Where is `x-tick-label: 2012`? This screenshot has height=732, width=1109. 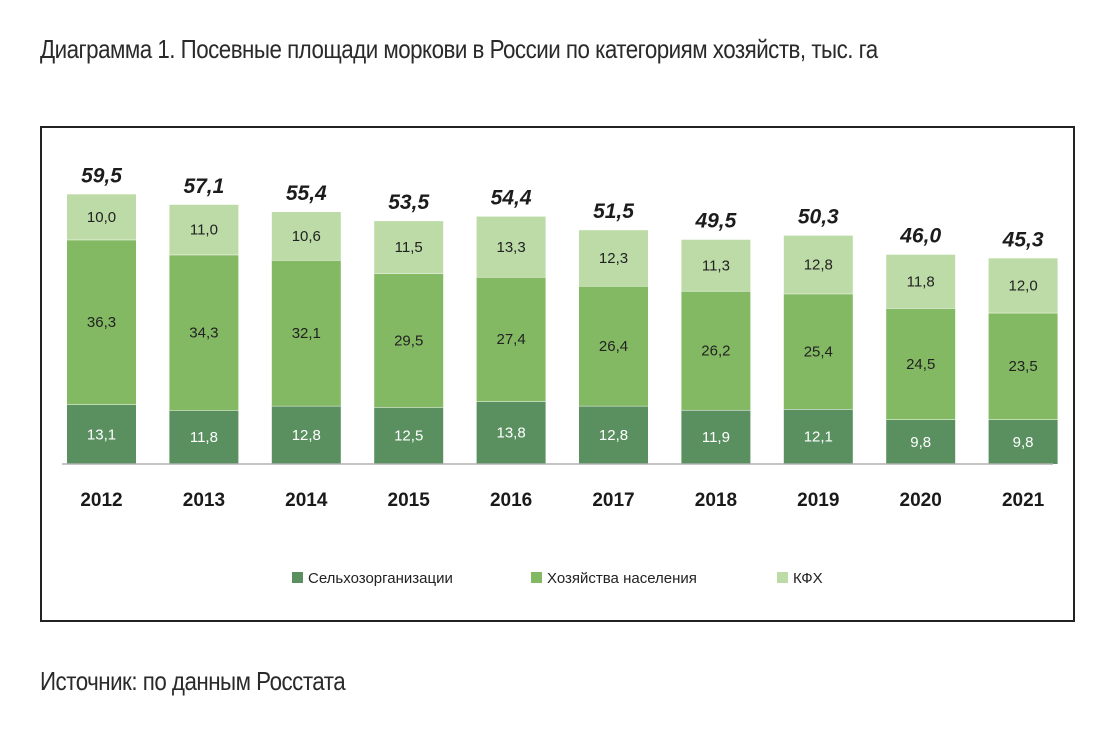 x-tick-label: 2012 is located at coordinates (101, 500).